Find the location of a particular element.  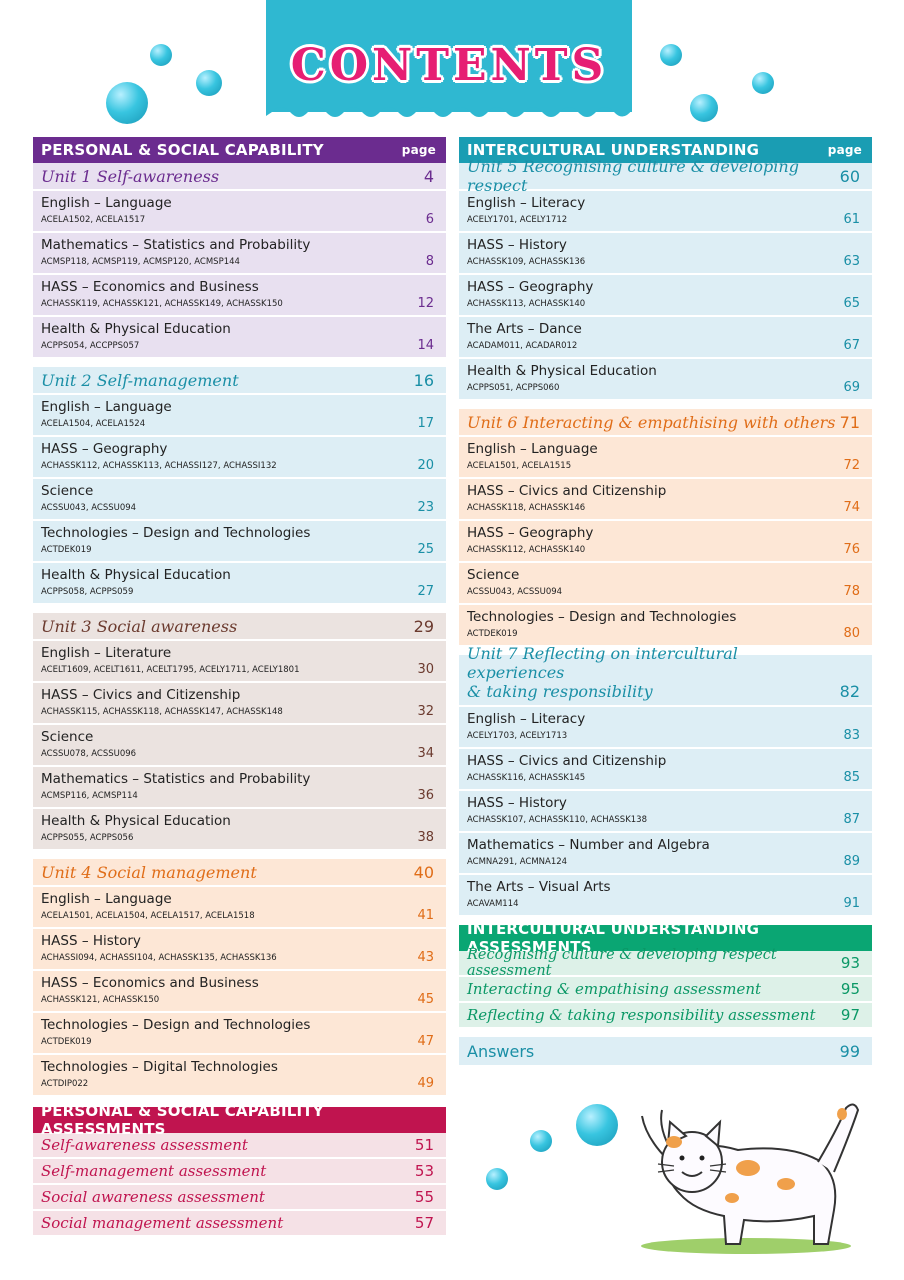

unit-title-row: Unit 1 Self-awareness 4 is located at coordinates (239, 177).